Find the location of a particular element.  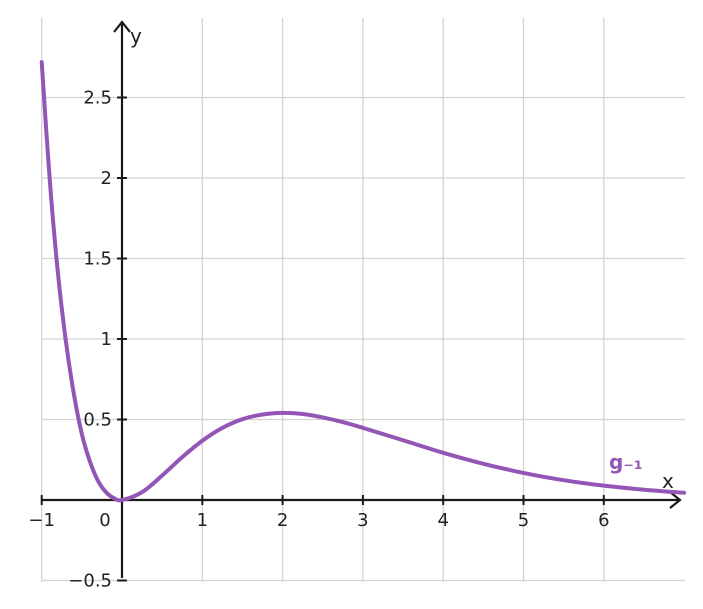

y-tick-label: 0.5 is located at coordinates (97, 420).